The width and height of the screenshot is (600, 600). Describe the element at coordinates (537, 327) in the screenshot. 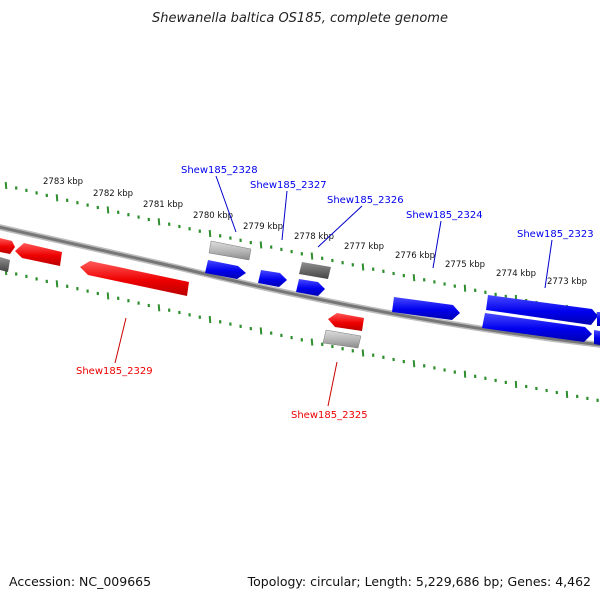

I see `gene-feature-blue-lower` at that location.